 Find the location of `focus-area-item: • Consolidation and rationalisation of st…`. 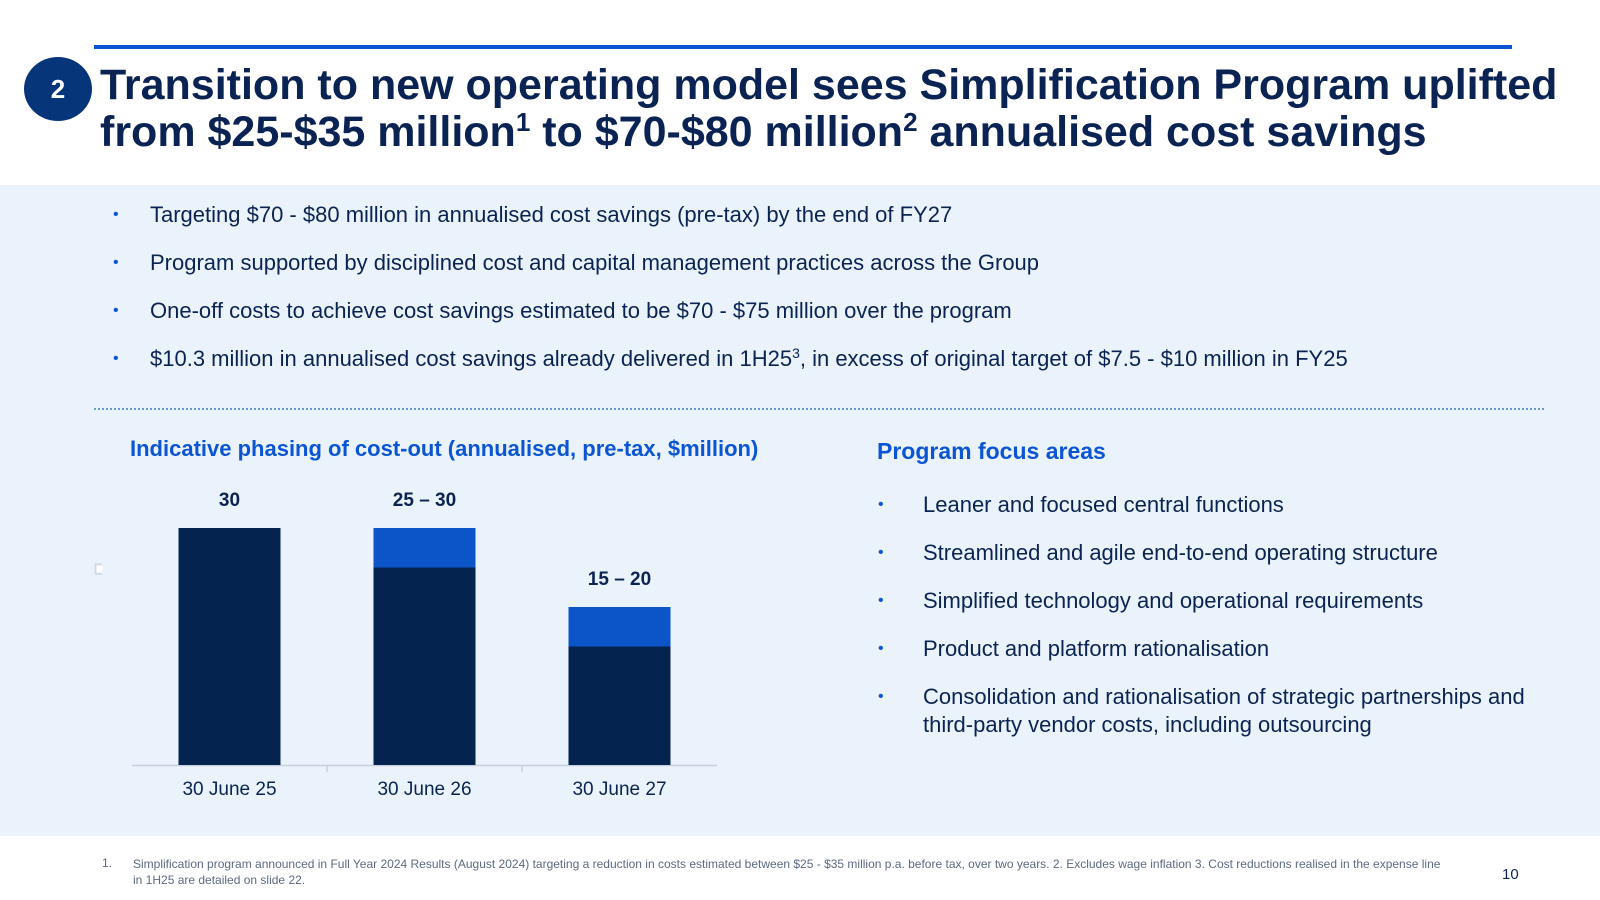

focus-area-item: • Consolidation and rationalisation of st… is located at coordinates (1210, 711).